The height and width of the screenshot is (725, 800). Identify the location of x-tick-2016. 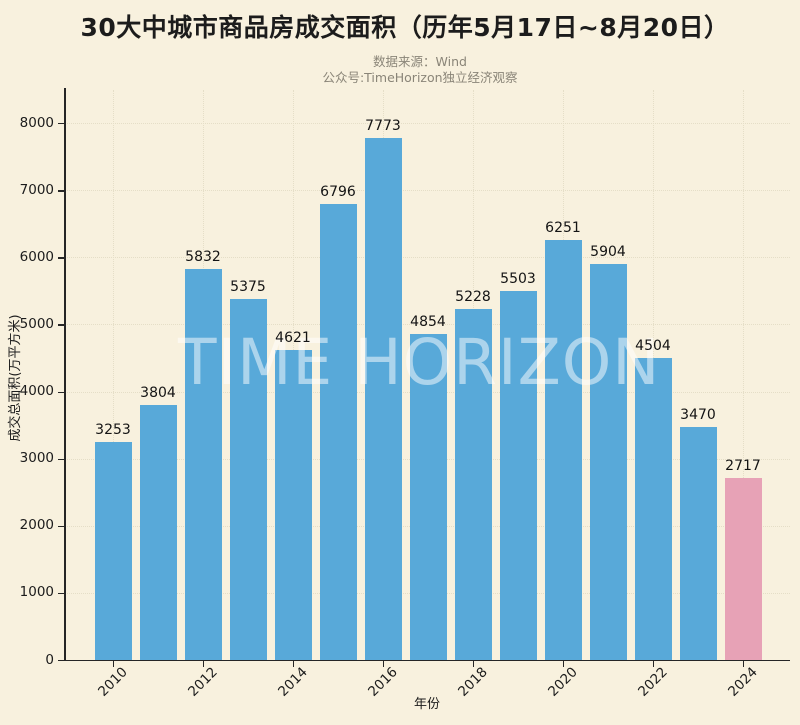
(384, 664).